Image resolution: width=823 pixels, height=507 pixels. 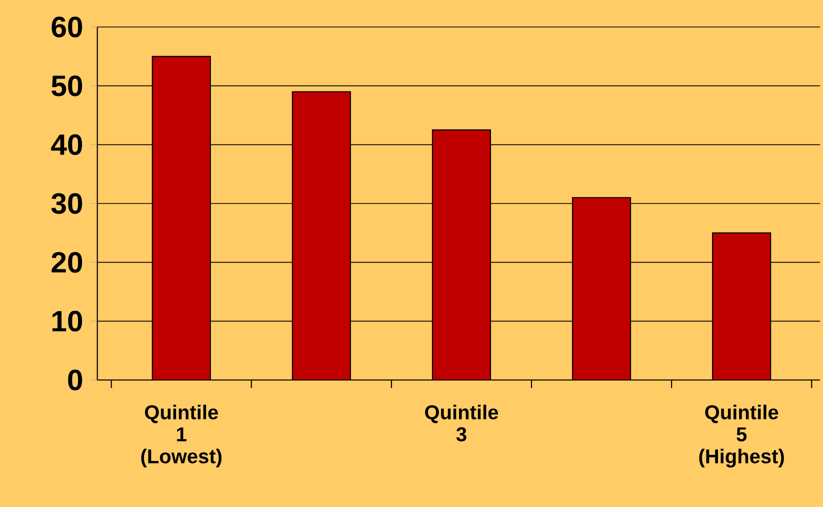 What do you see at coordinates (66, 145) in the screenshot?
I see `y-tick-label: 40` at bounding box center [66, 145].